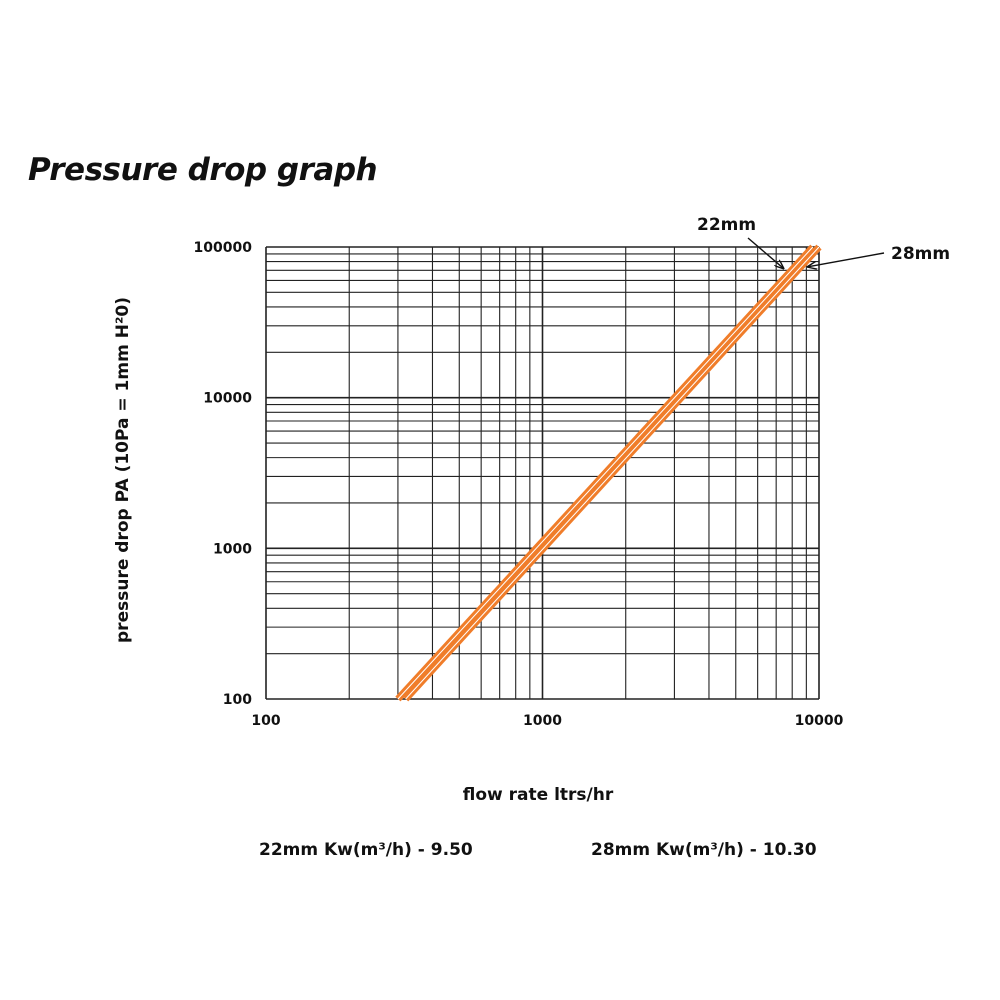 The height and width of the screenshot is (1000, 1000). What do you see at coordinates (538, 795) in the screenshot?
I see `x-axis-label: flow rate ltrs/hr` at bounding box center [538, 795].